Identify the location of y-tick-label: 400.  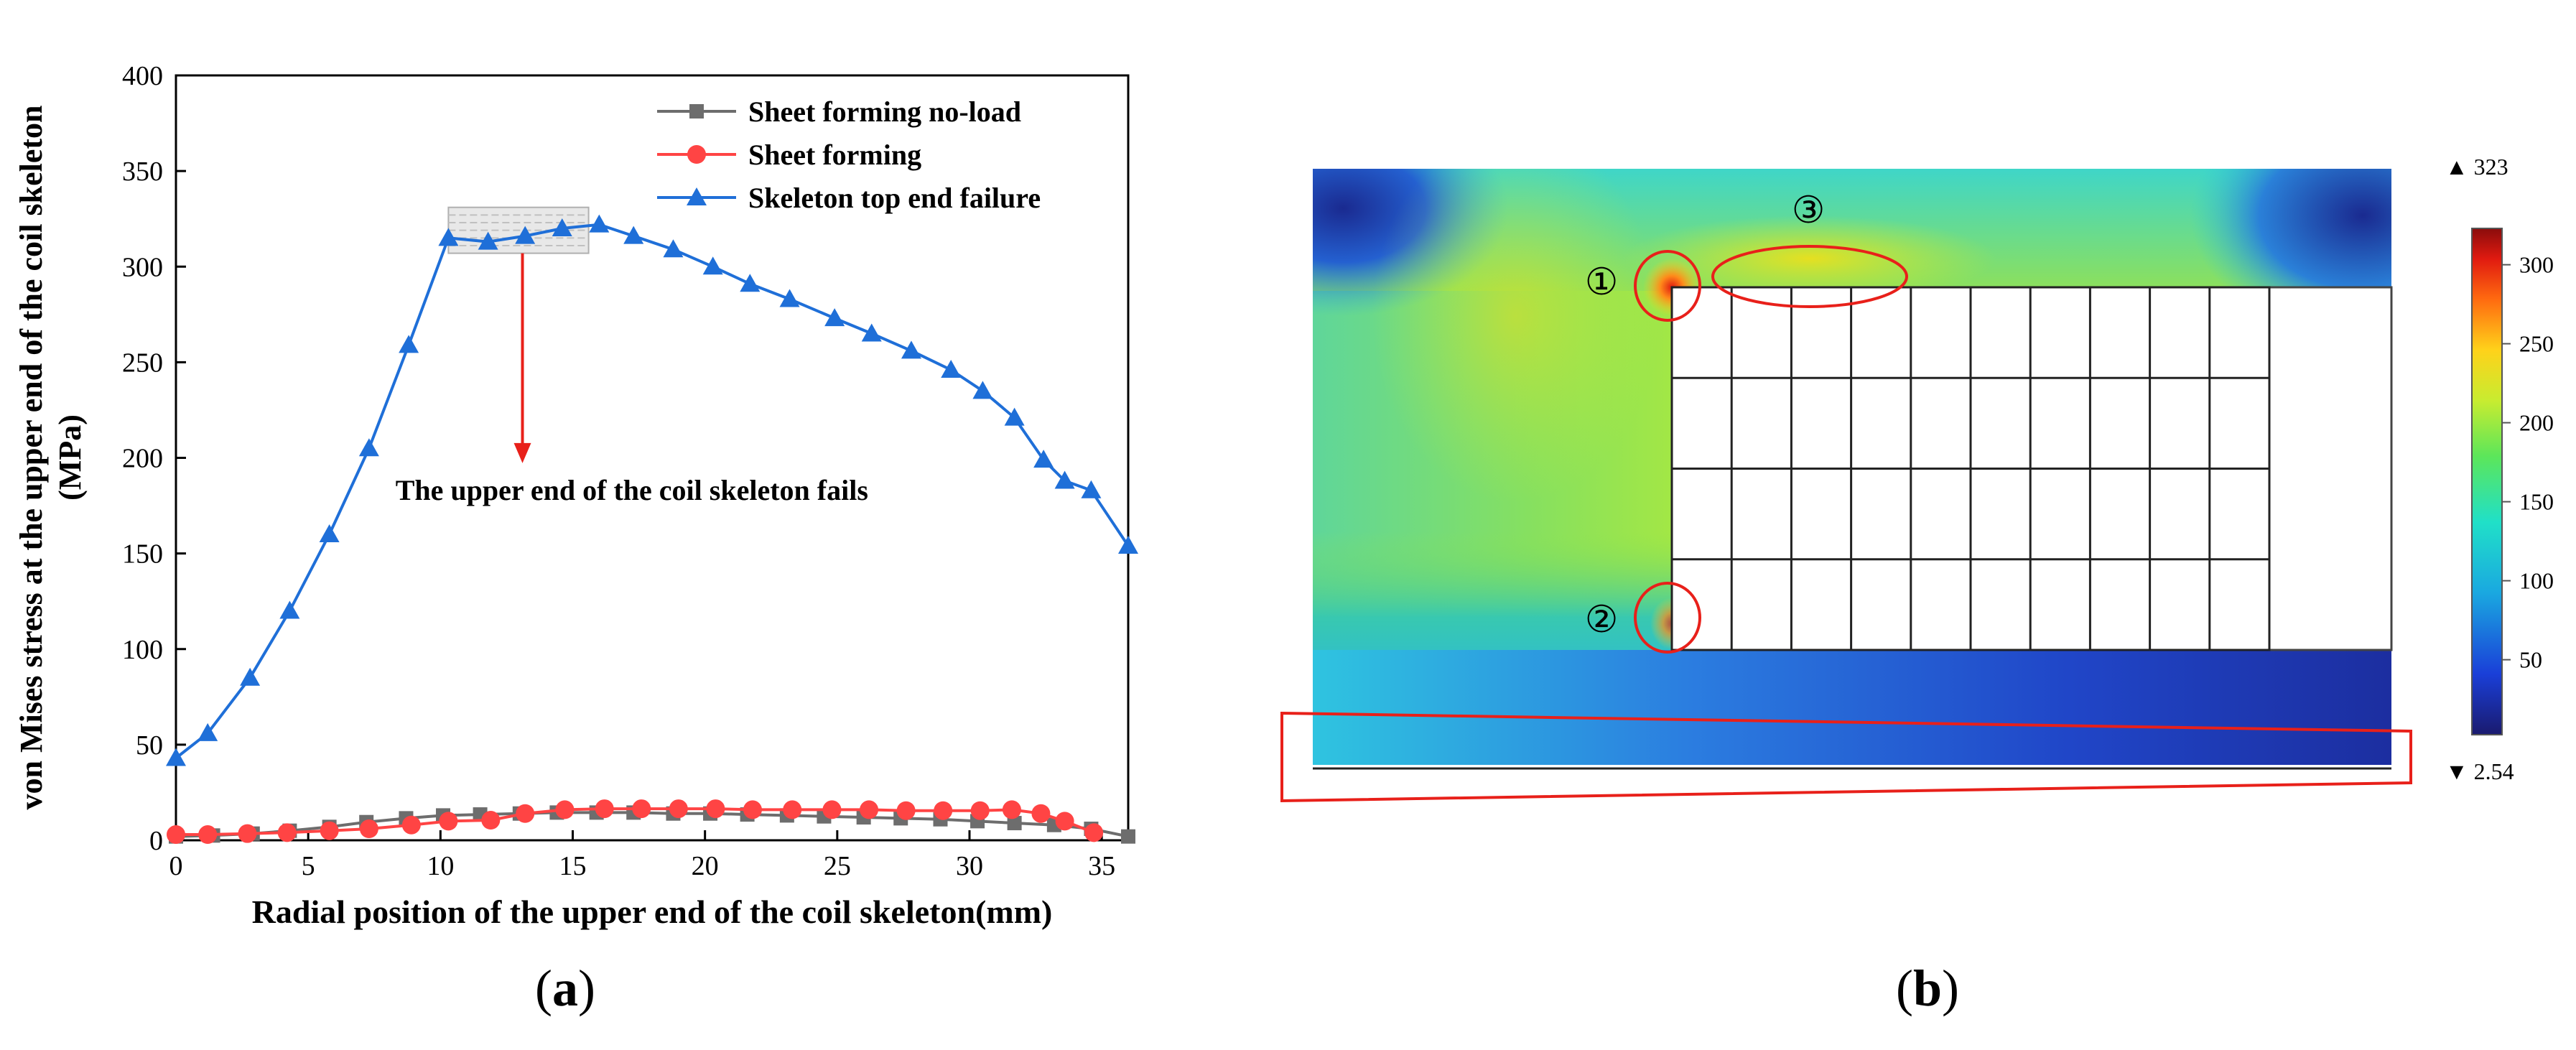
(142, 76).